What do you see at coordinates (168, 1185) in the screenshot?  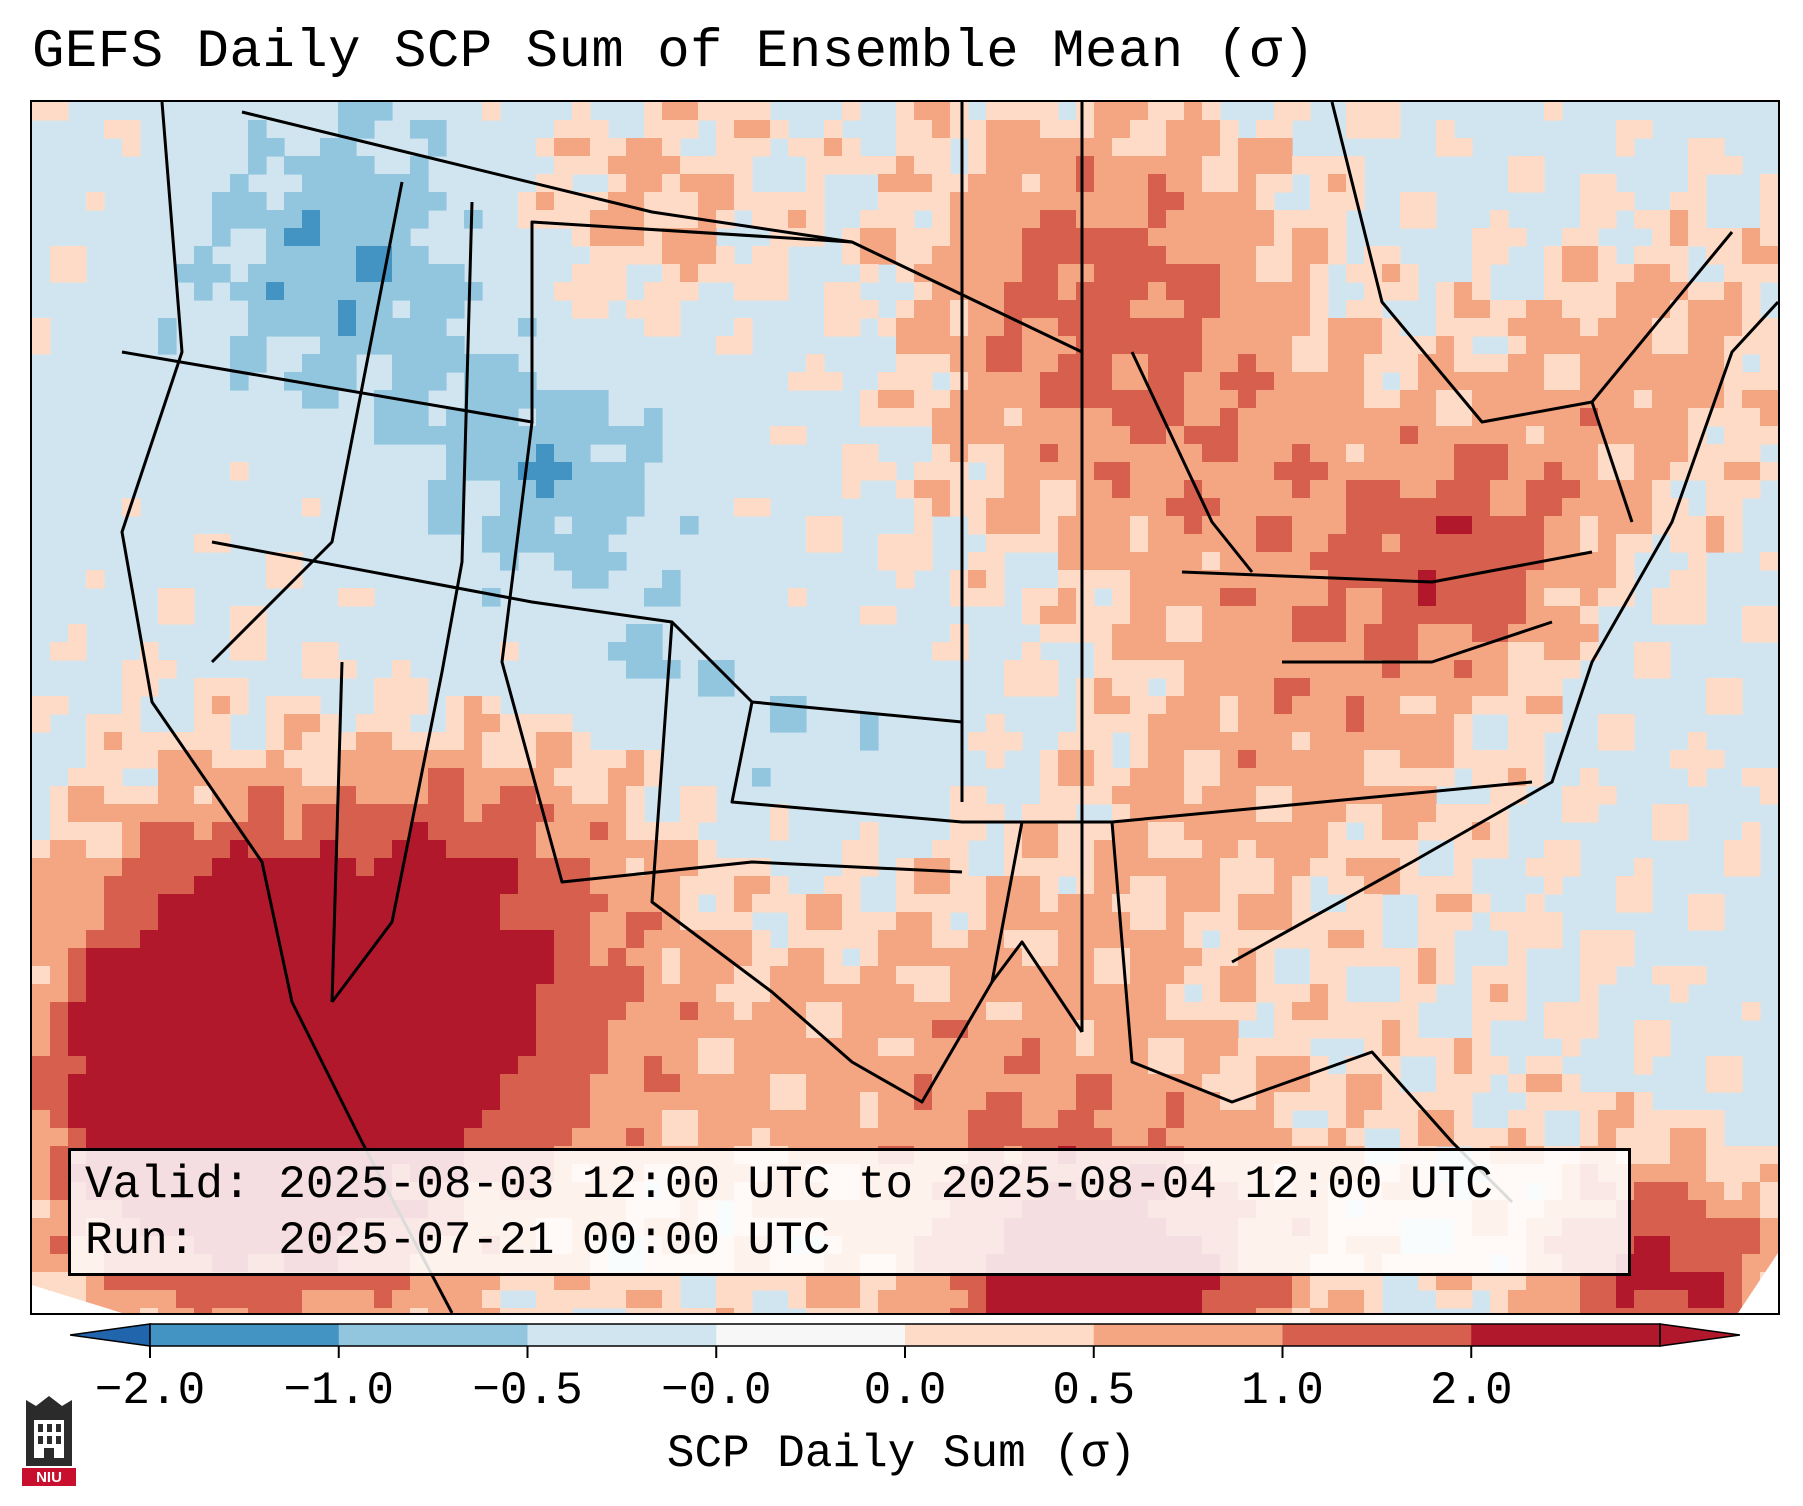 I see `valid-label: Valid:` at bounding box center [168, 1185].